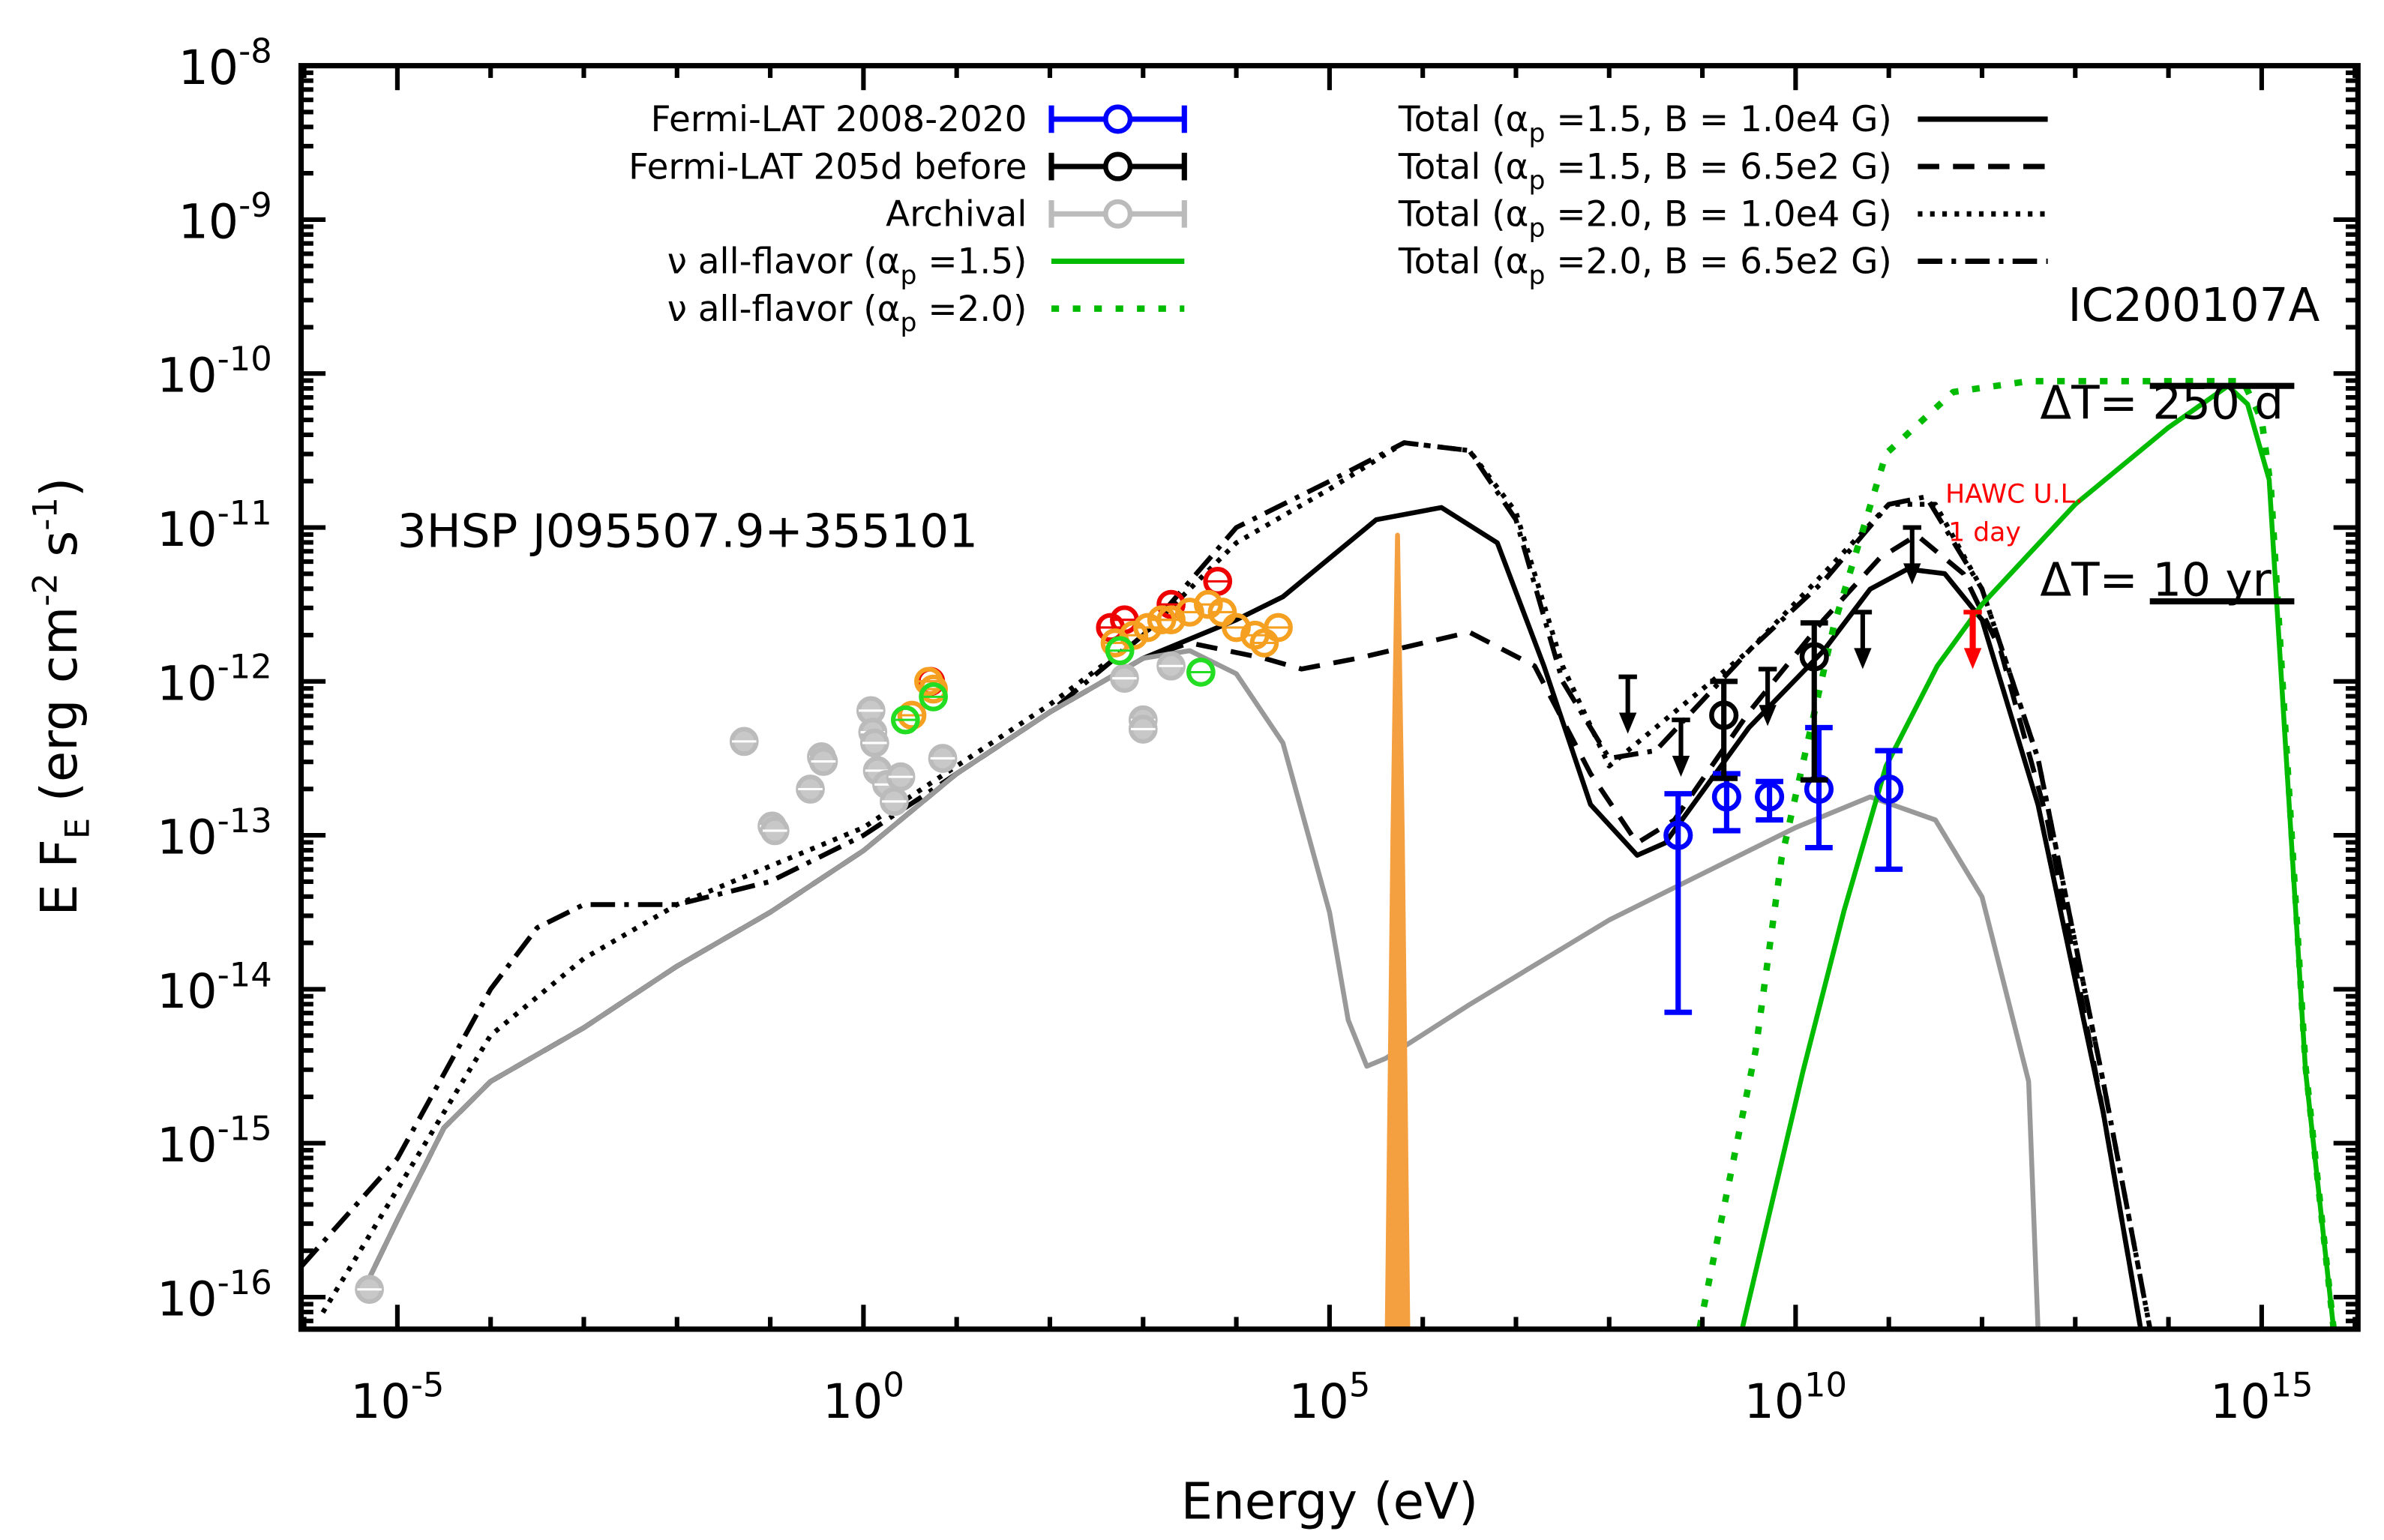  Describe the element at coordinates (1972, 659) in the screenshot. I see `hawc-upper-limit-arrowhead` at that location.